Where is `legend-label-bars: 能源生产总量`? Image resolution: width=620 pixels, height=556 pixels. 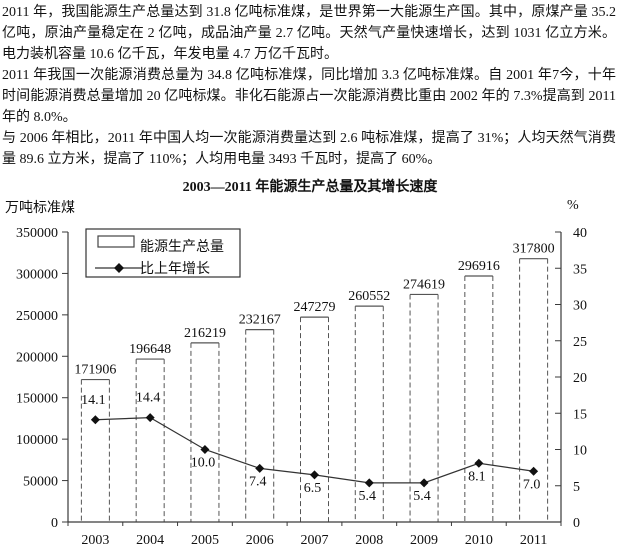
legend-label-bars: 能源生产总量 is located at coordinates (182, 247).